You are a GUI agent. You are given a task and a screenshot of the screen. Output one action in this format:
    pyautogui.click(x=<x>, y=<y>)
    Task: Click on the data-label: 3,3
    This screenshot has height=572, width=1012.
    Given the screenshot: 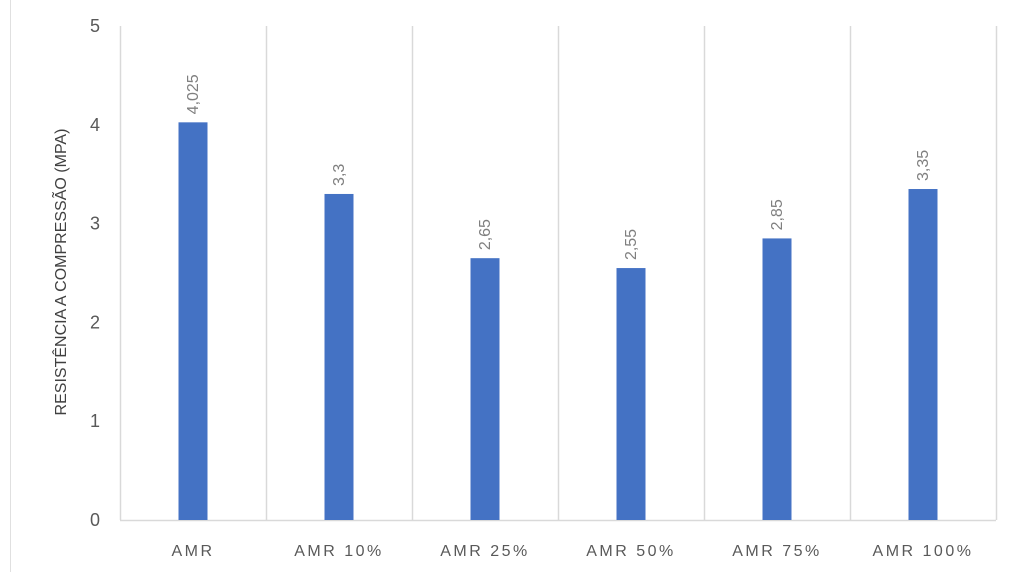 What is the action you would take?
    pyautogui.click(x=339, y=175)
    